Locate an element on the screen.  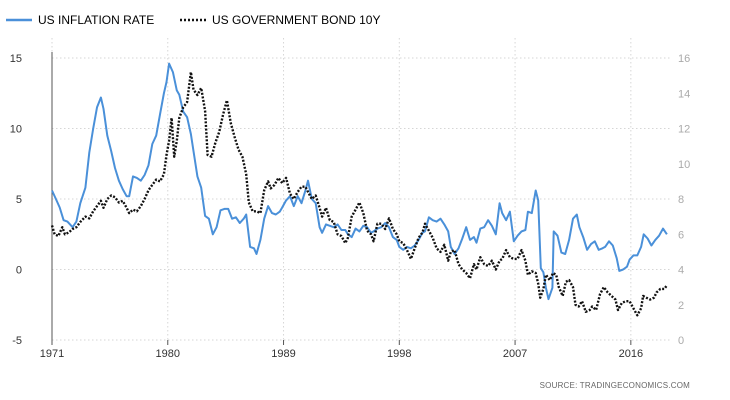
y-right-tick-label: 16 is located at coordinates (684, 59).